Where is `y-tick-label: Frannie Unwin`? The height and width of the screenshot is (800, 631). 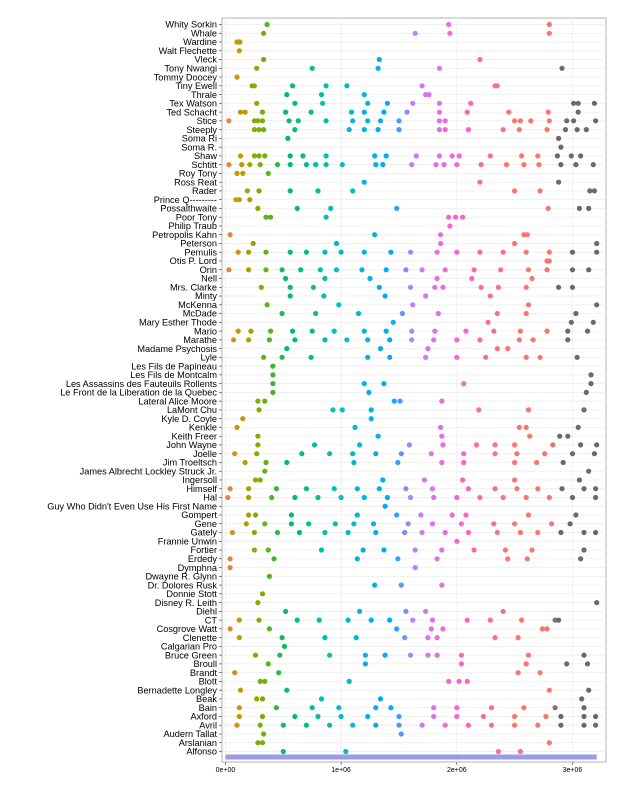 y-tick-label: Frannie Unwin is located at coordinates (187, 541).